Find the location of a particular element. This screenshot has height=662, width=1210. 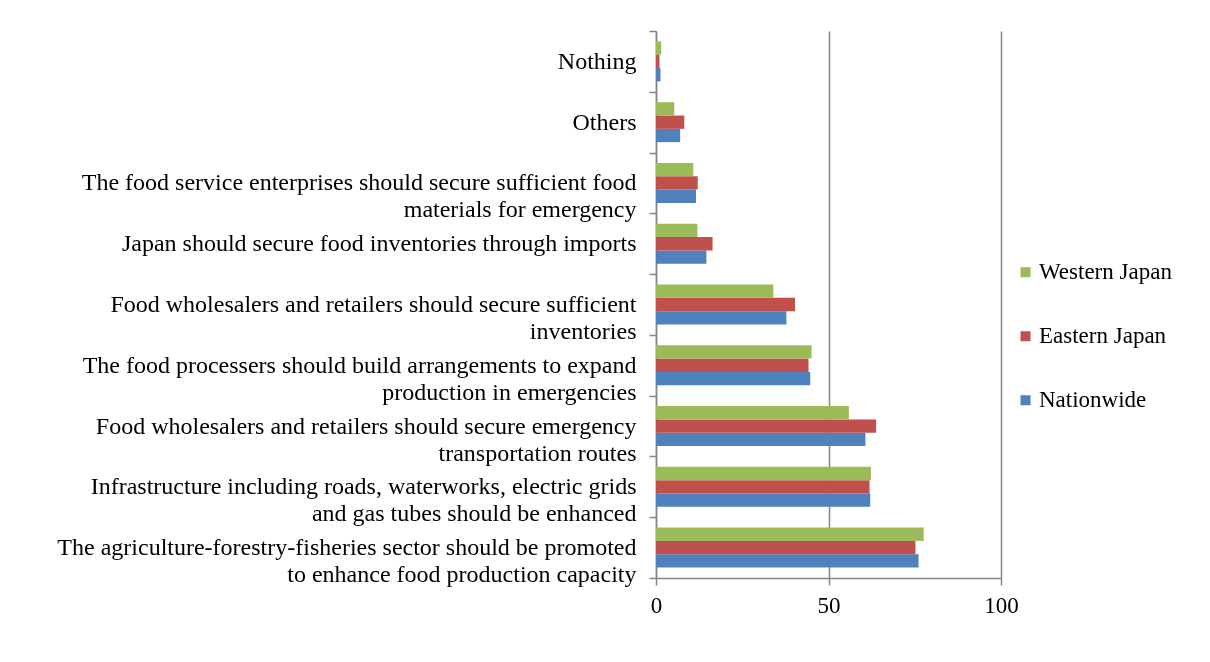

y-tick-label: Infrastructure including roads, waterworks, electric grids and gas tubes should be enhanced is located at coordinates (363, 500).